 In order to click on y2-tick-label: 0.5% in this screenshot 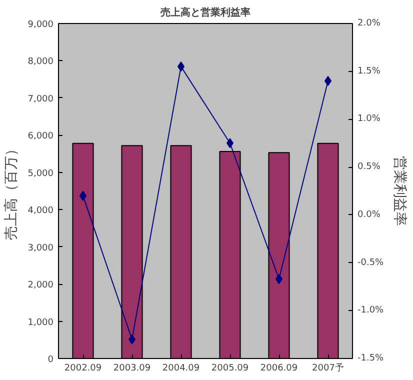, I will do `click(369, 167)`.